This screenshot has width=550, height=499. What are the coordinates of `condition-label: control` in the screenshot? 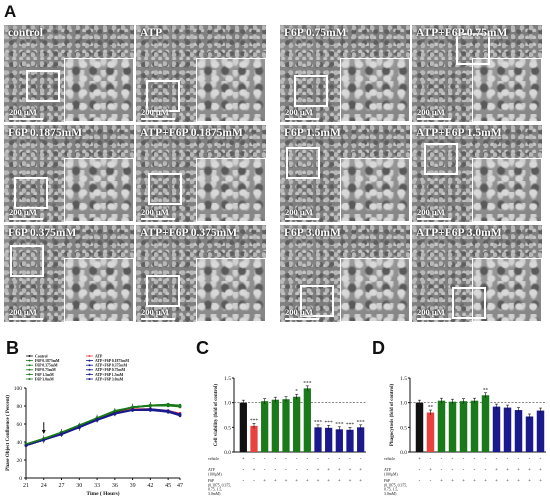 It's located at (25, 33).